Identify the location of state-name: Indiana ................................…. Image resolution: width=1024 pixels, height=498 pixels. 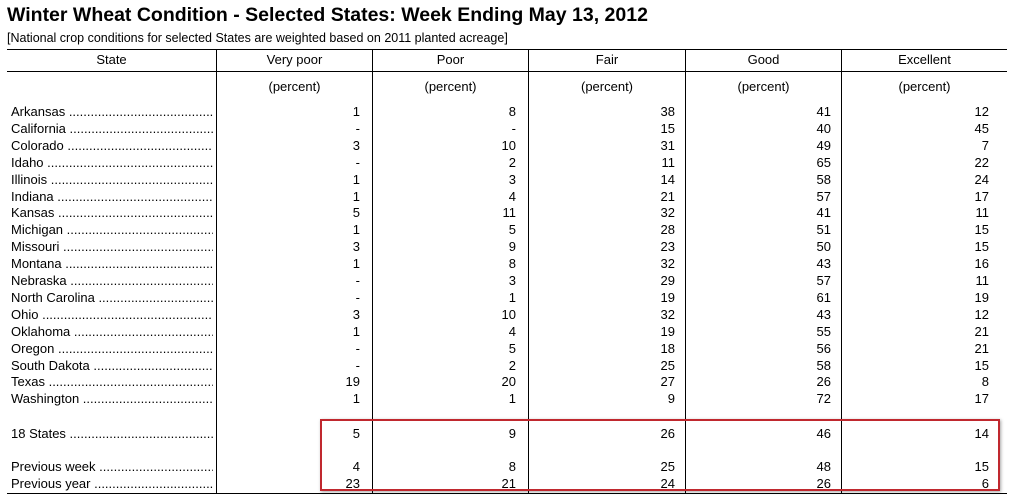
(112, 196).